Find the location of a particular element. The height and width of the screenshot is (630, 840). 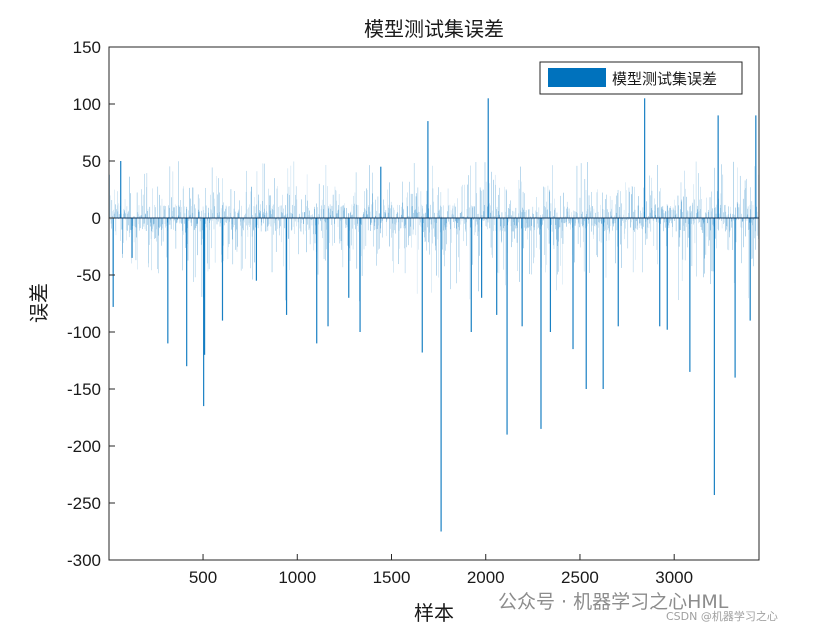

x-tick-label: 1500 is located at coordinates (392, 577).